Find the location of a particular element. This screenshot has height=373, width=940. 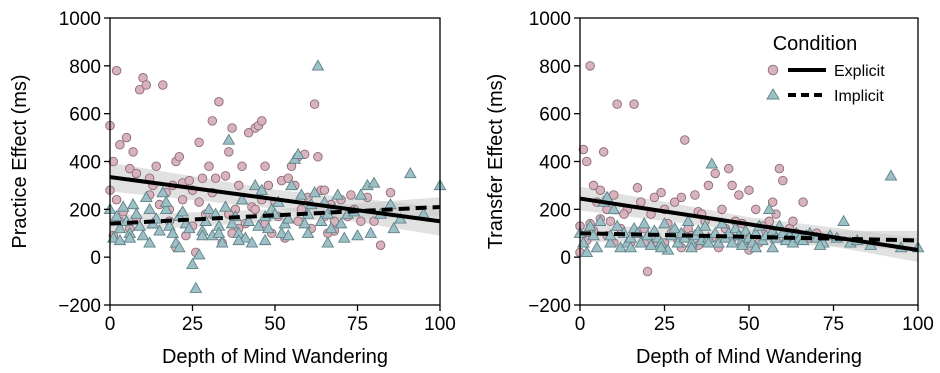

y-tick-label: 1000 is located at coordinates (550, 19).